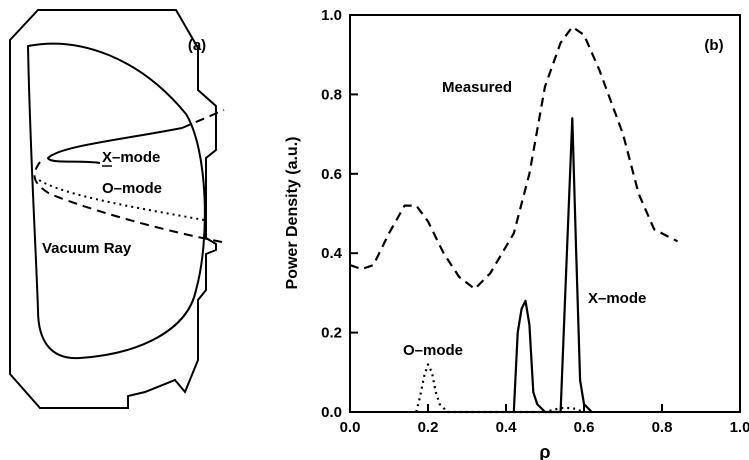 This screenshot has width=749, height=460. I want to click on series-line-dotted, so click(500, 388).